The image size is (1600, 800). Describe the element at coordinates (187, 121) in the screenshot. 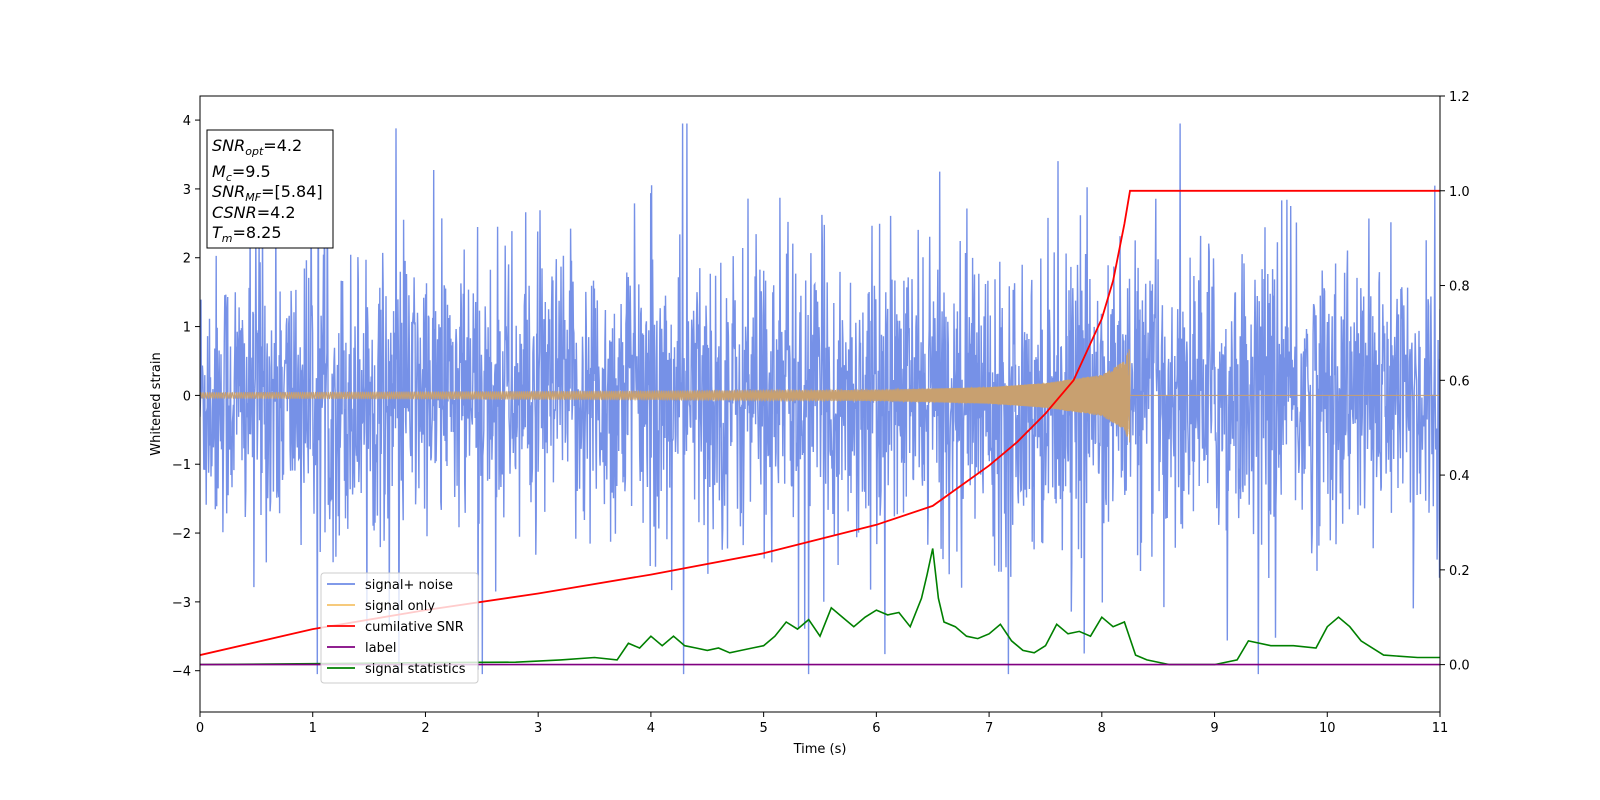

I see `y-left-tick-label: 4` at that location.